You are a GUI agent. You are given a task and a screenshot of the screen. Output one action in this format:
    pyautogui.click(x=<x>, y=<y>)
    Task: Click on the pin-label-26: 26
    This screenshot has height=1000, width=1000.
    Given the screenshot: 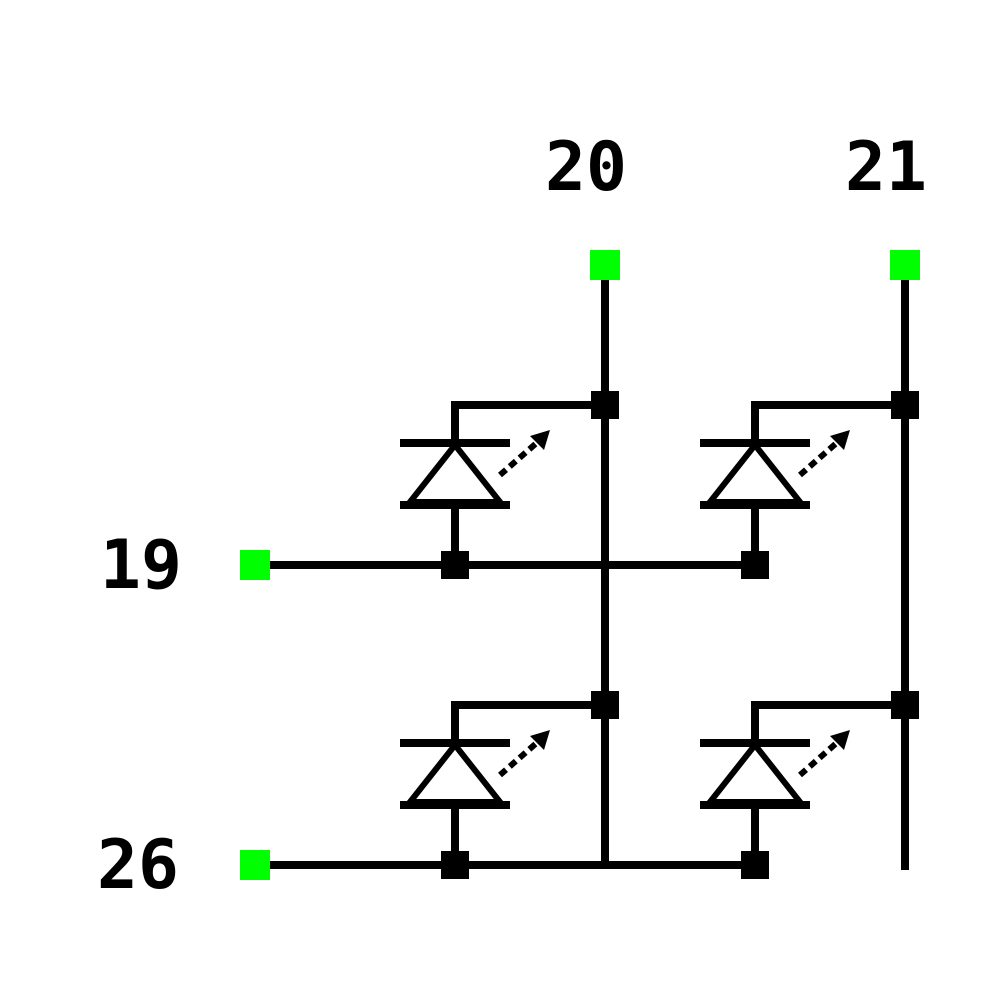 What is the action you would take?
    pyautogui.click(x=138, y=865)
    